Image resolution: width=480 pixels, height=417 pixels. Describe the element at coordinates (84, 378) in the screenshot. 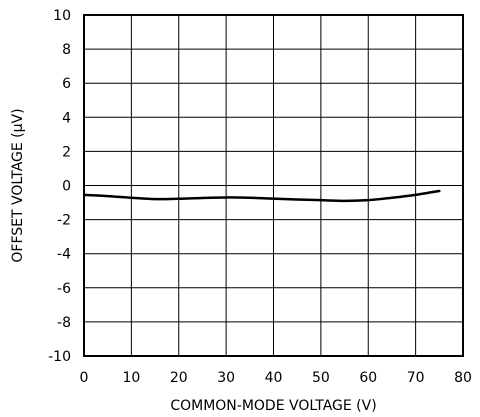

I see `x-tick-label: 0` at that location.